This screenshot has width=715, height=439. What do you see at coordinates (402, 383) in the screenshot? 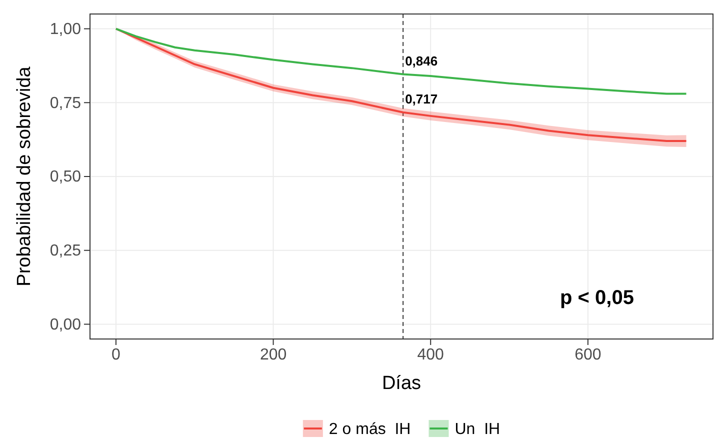
I see `x-axis-title: Días` at bounding box center [402, 383].